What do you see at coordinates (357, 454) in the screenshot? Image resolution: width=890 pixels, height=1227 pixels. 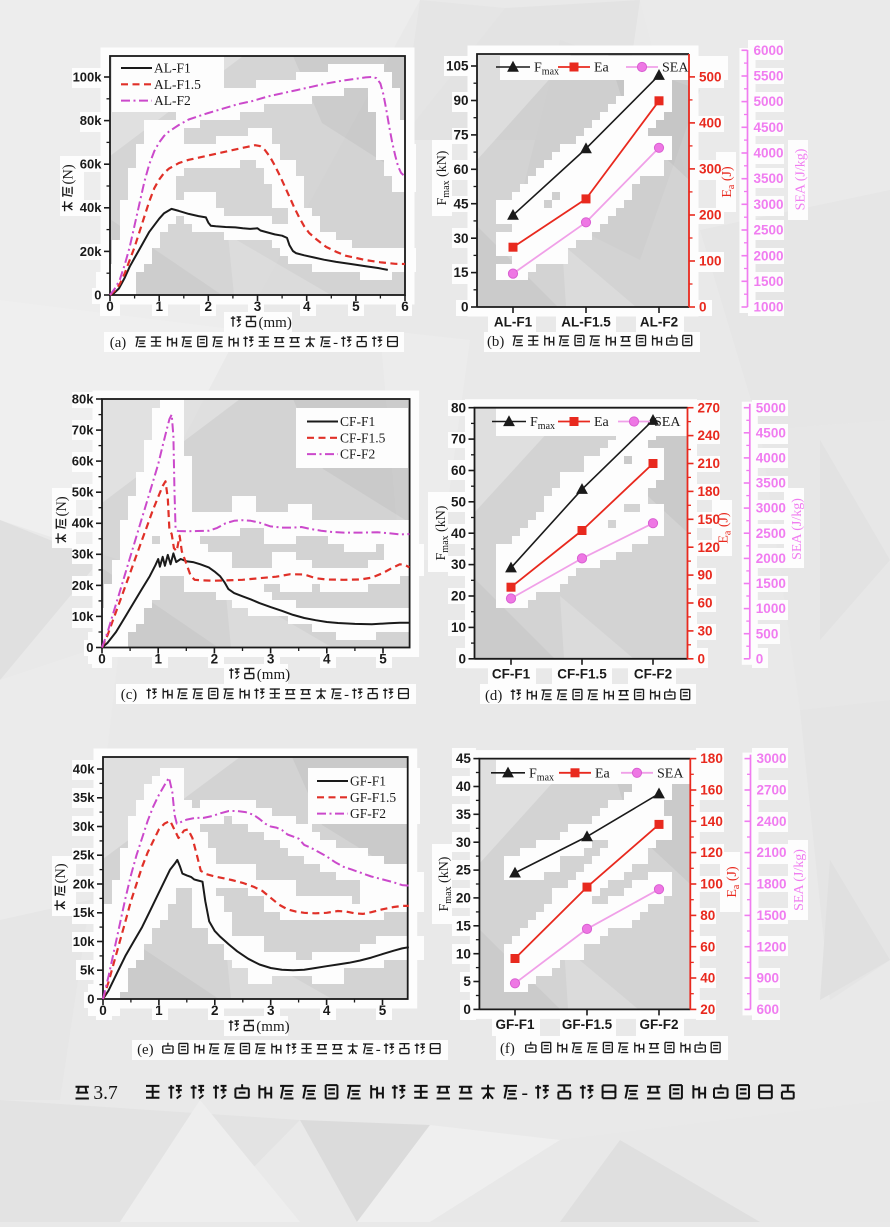 I see `svg-text: CF-F2` at bounding box center [357, 454].